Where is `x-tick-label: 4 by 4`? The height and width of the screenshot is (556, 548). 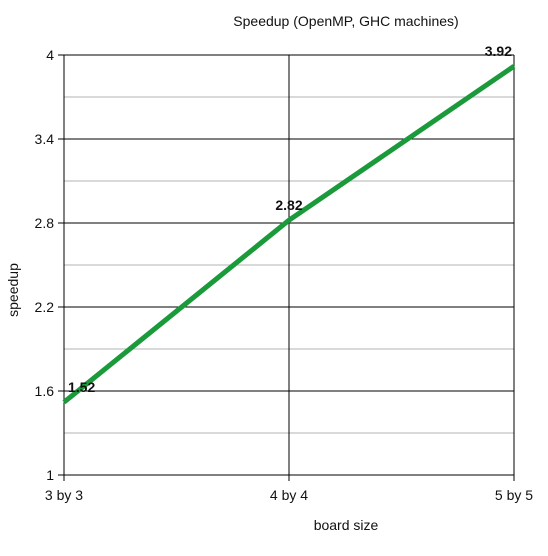
x-tick-label: 4 by 4 is located at coordinates (289, 495).